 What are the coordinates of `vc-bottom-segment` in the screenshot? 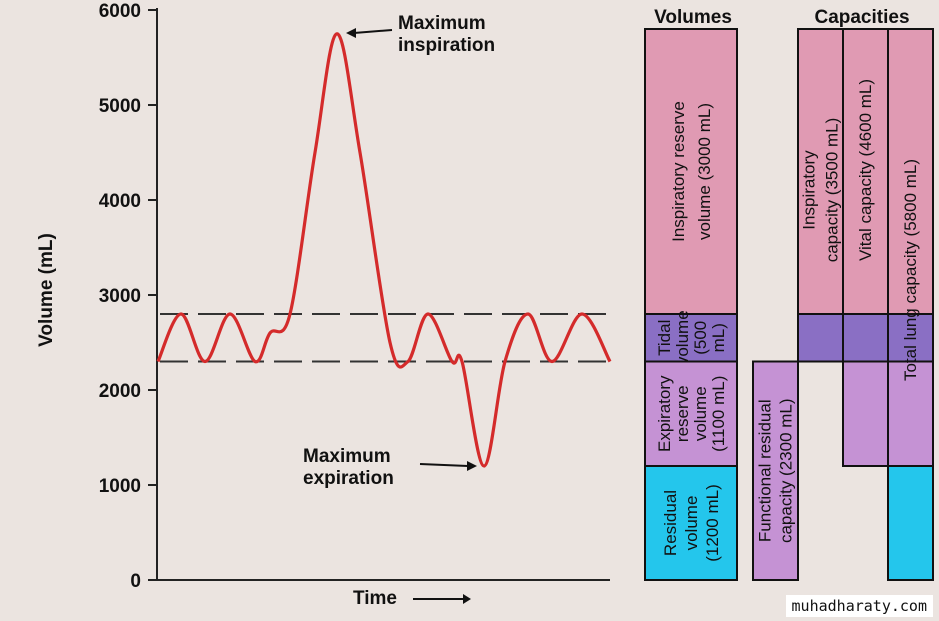 It's located at (865, 413).